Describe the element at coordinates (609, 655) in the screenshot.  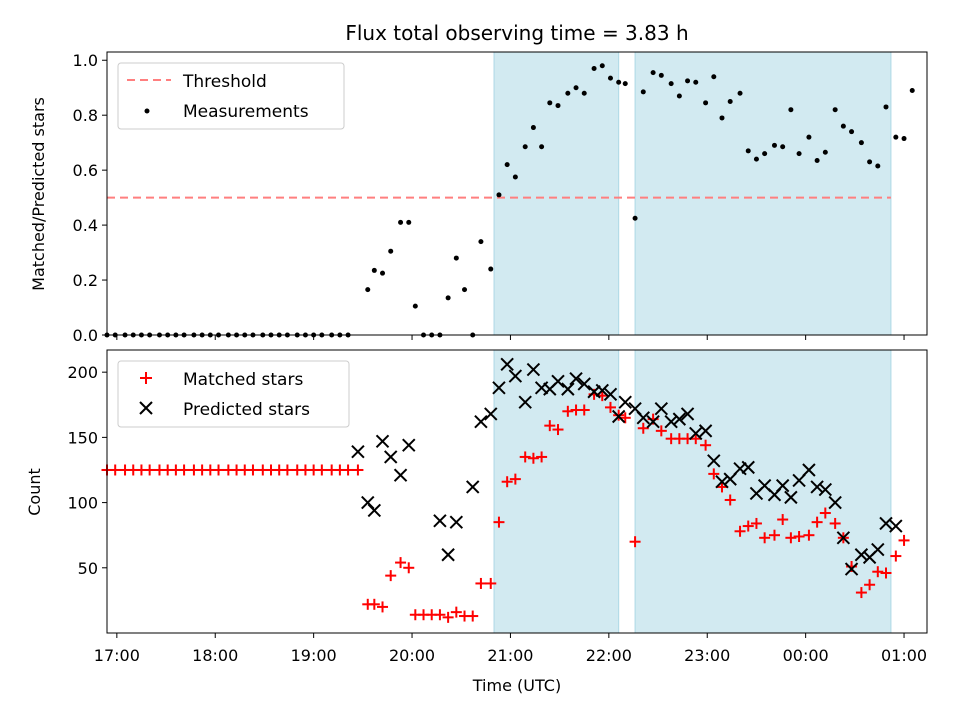
I see `x-tick-label: 22:00` at that location.